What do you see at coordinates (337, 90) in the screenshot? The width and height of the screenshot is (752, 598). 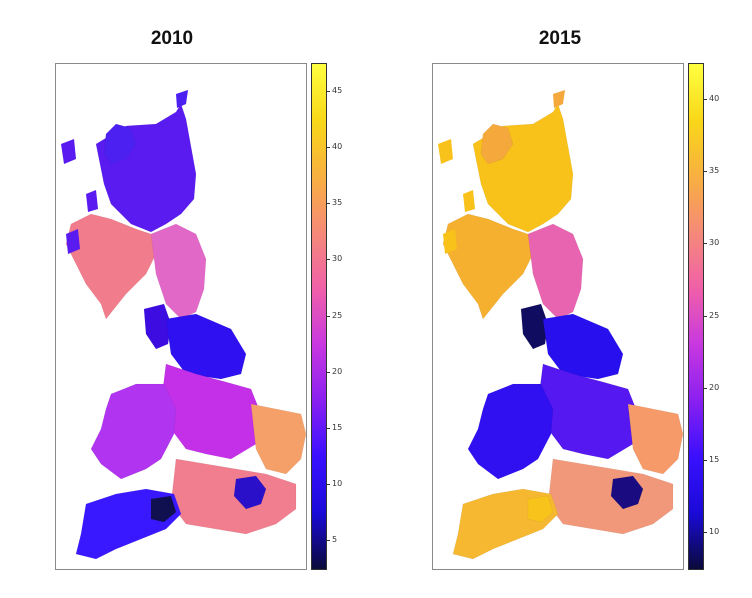 I see `colorbar-tick-label: 45` at bounding box center [337, 90].